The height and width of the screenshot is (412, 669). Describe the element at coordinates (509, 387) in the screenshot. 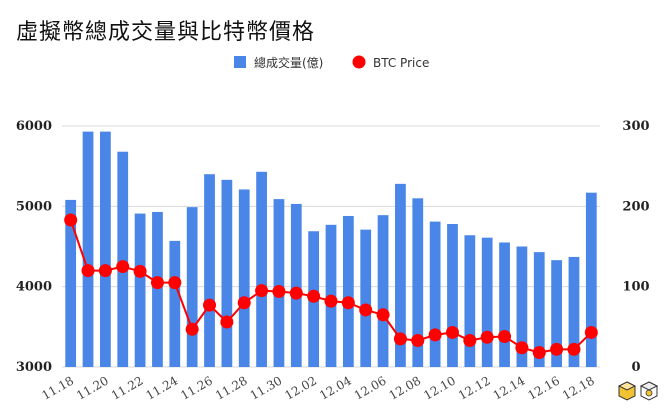

I see `x-tick-label: 12.14` at that location.